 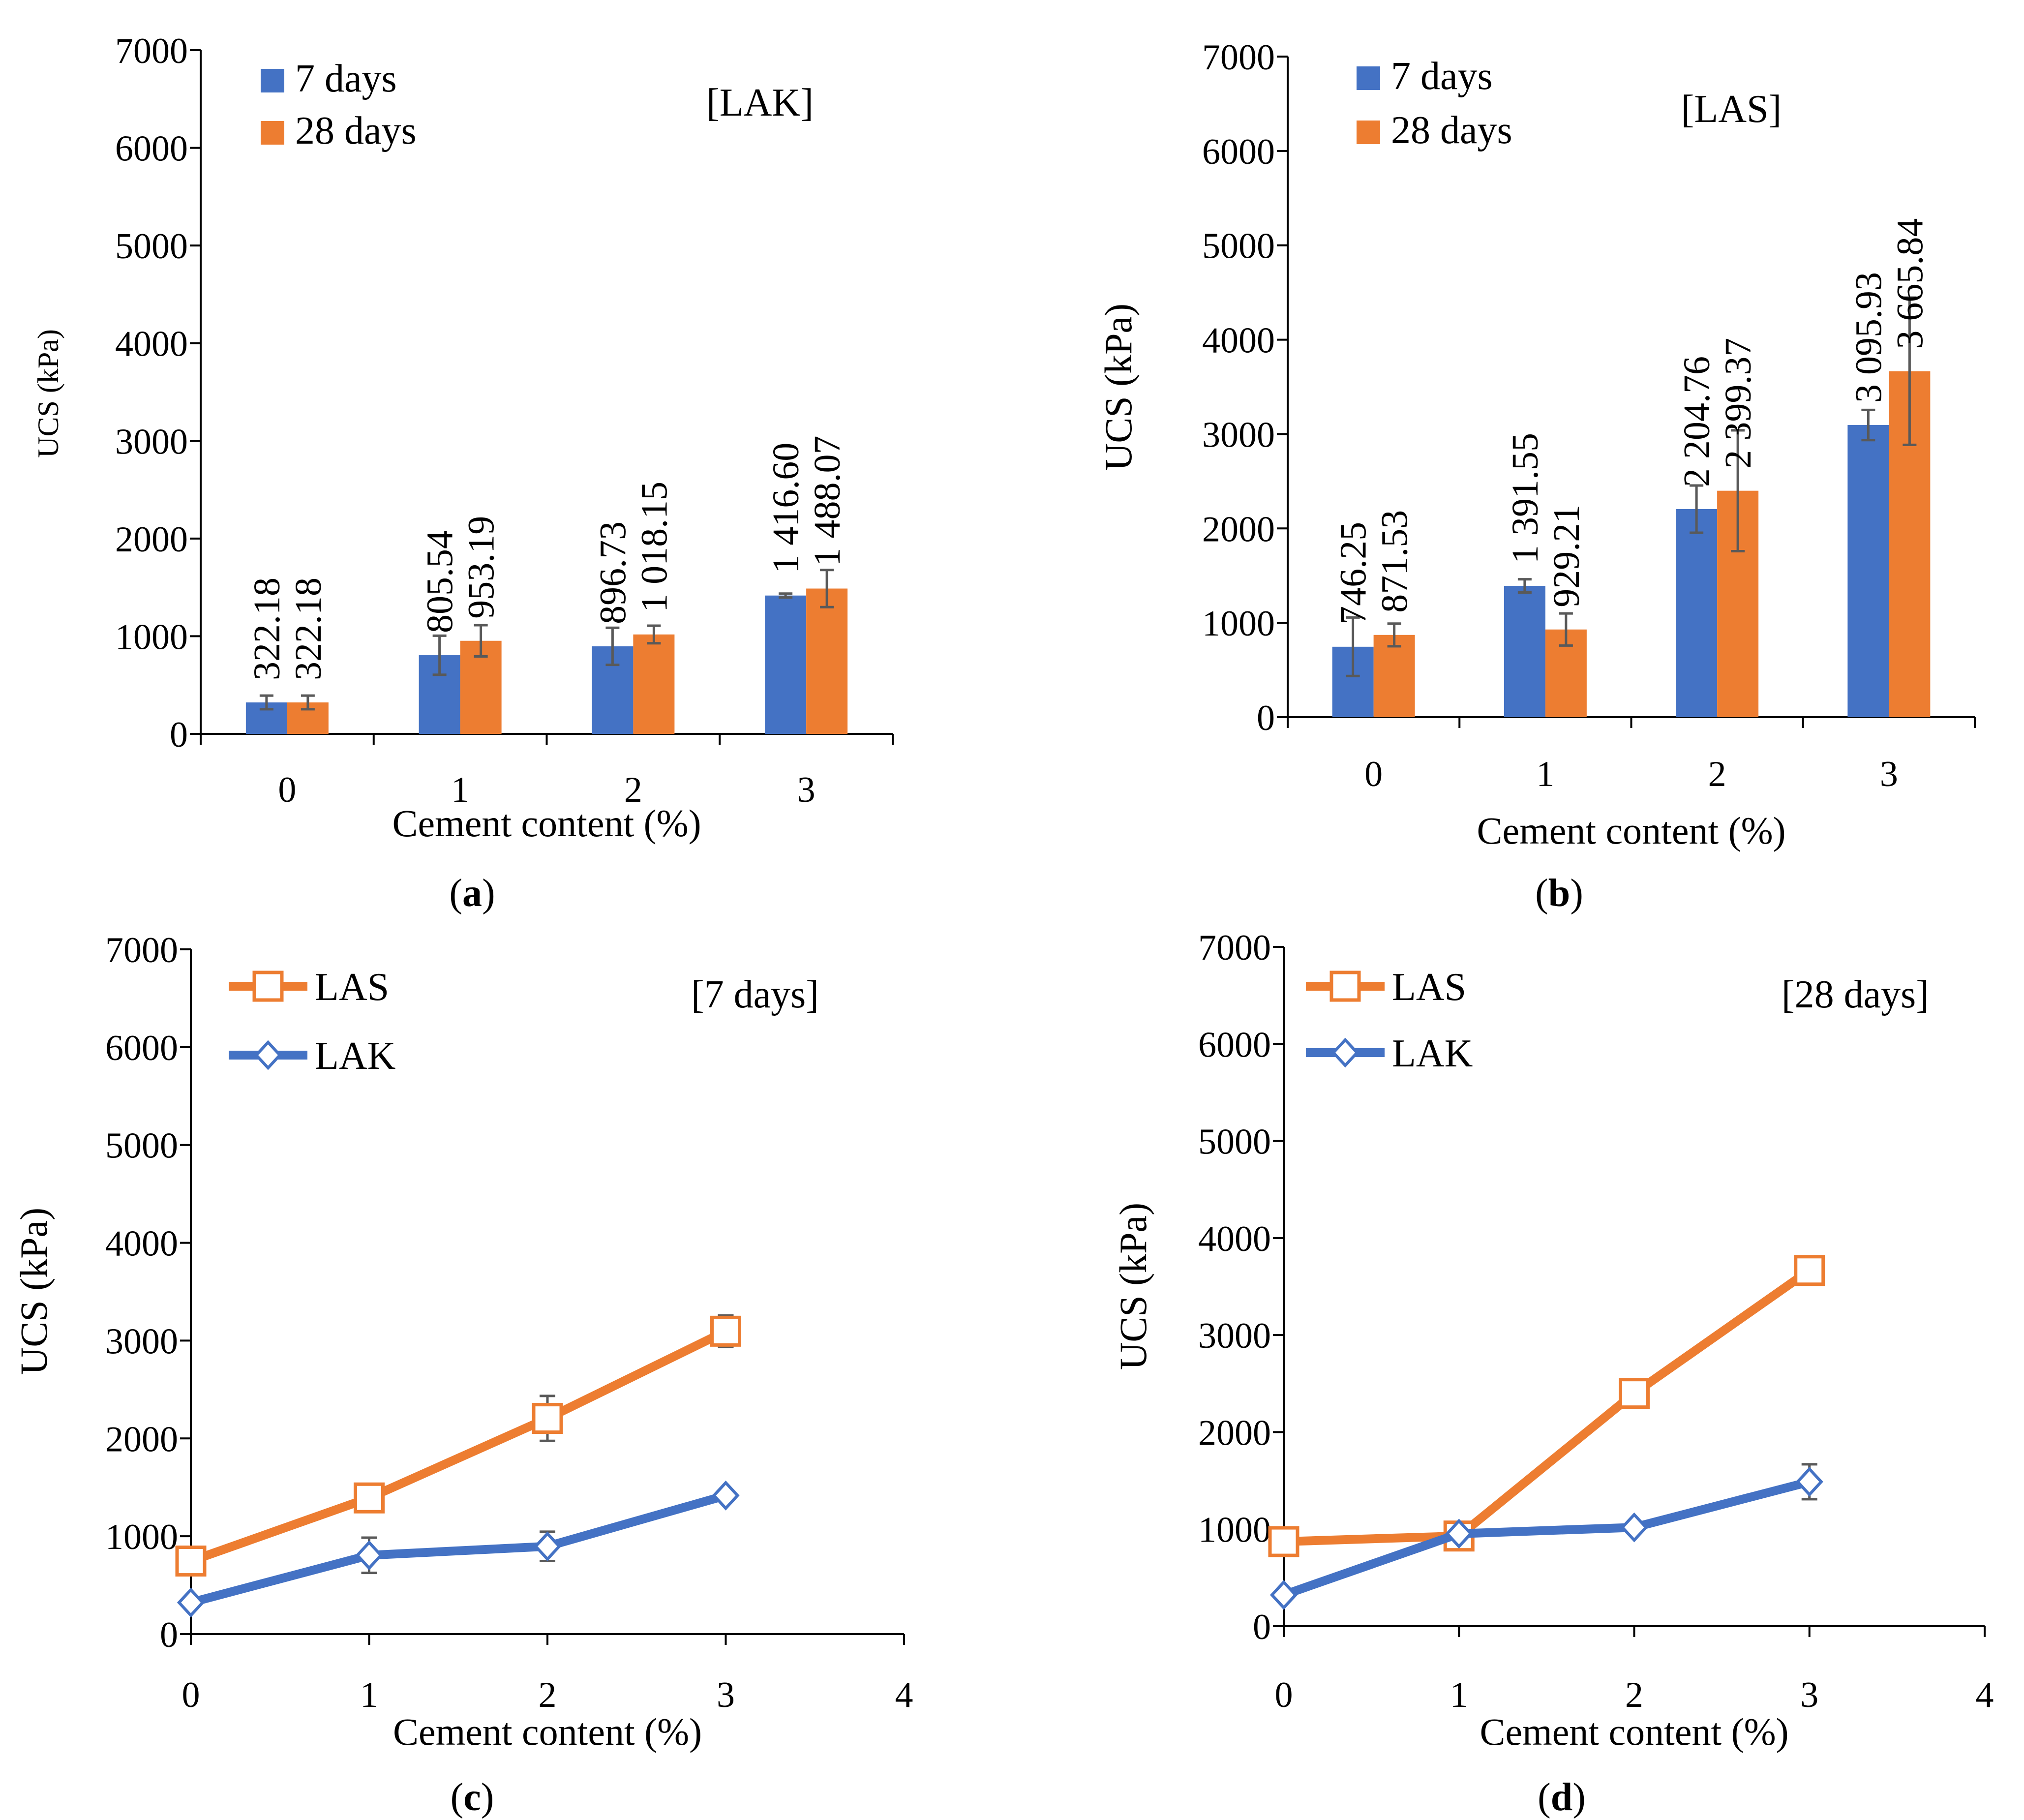 I want to click on panel-caption: (c), so click(x=472, y=1797).